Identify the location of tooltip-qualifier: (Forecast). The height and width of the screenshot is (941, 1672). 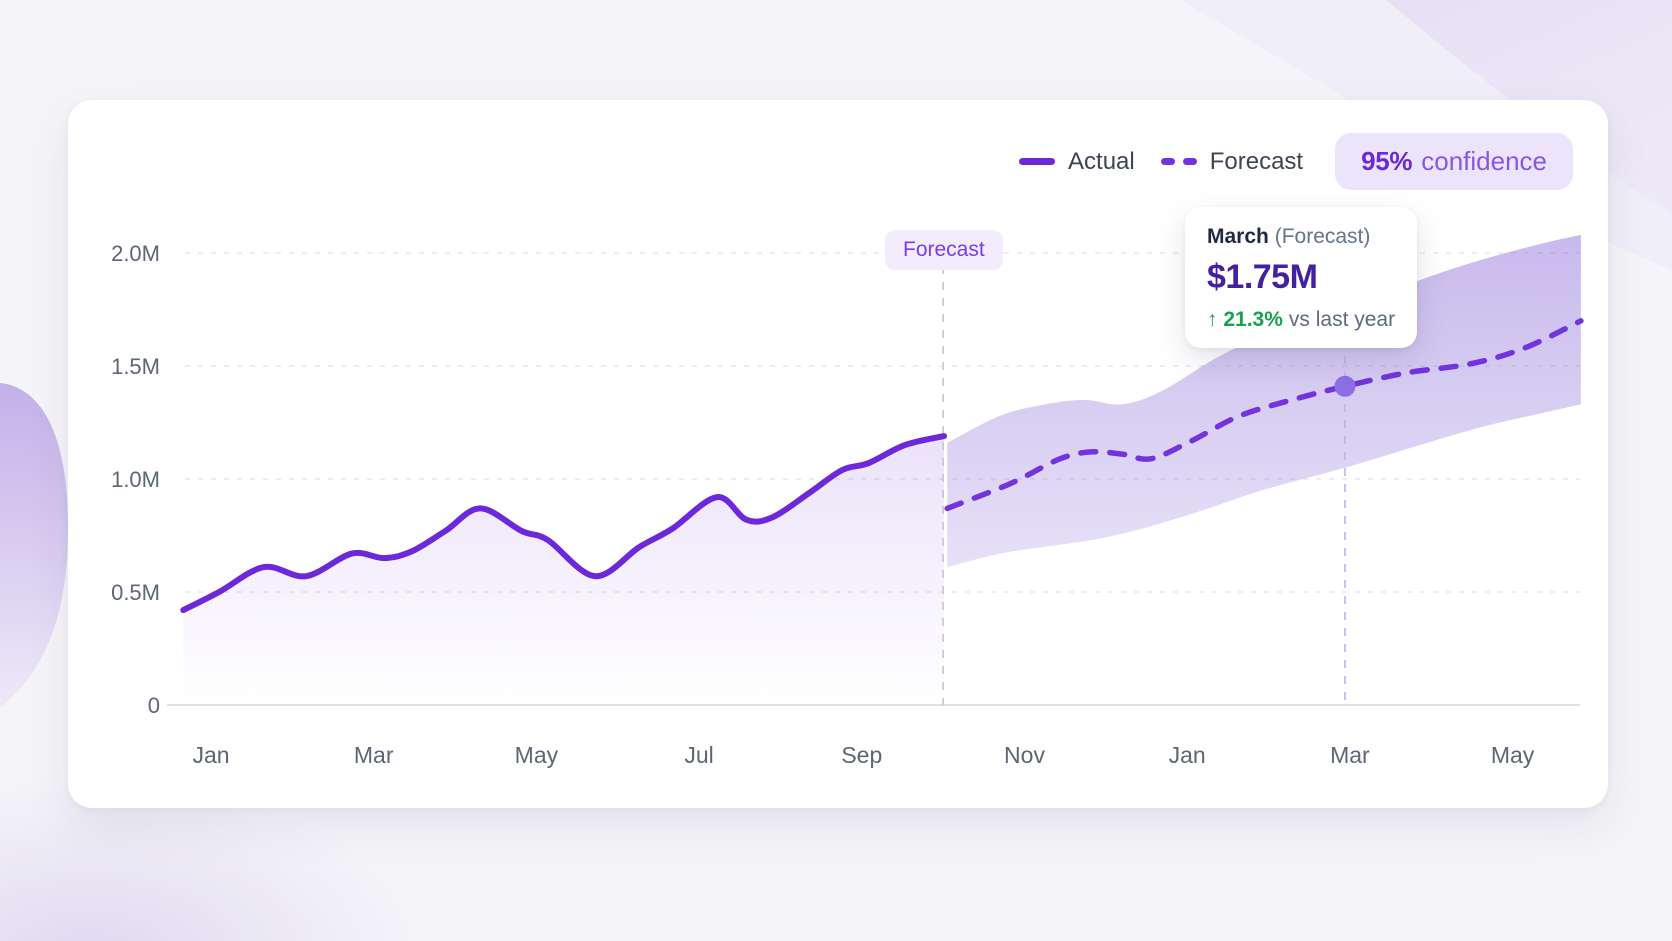
(1322, 236).